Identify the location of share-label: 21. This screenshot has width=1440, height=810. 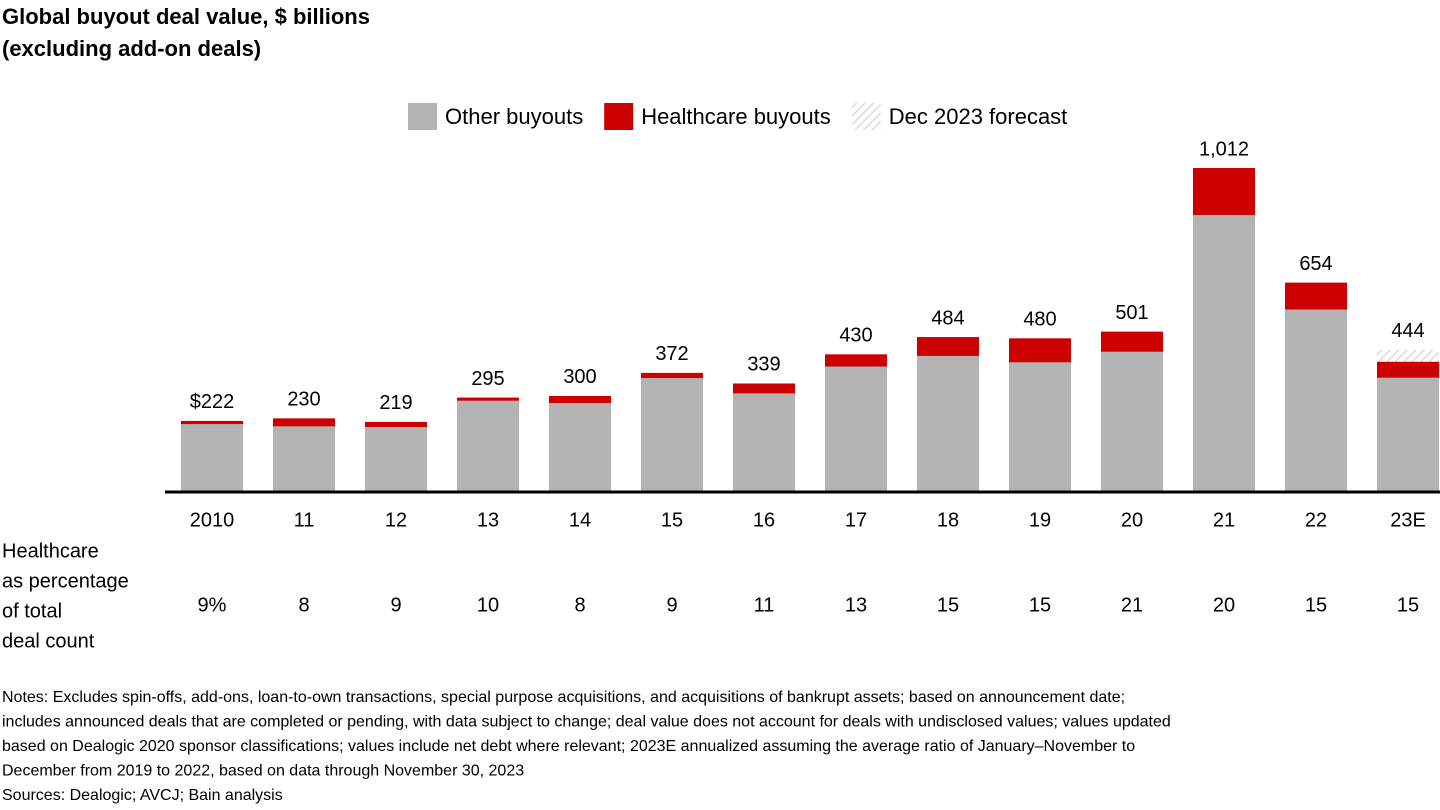
(1132, 605).